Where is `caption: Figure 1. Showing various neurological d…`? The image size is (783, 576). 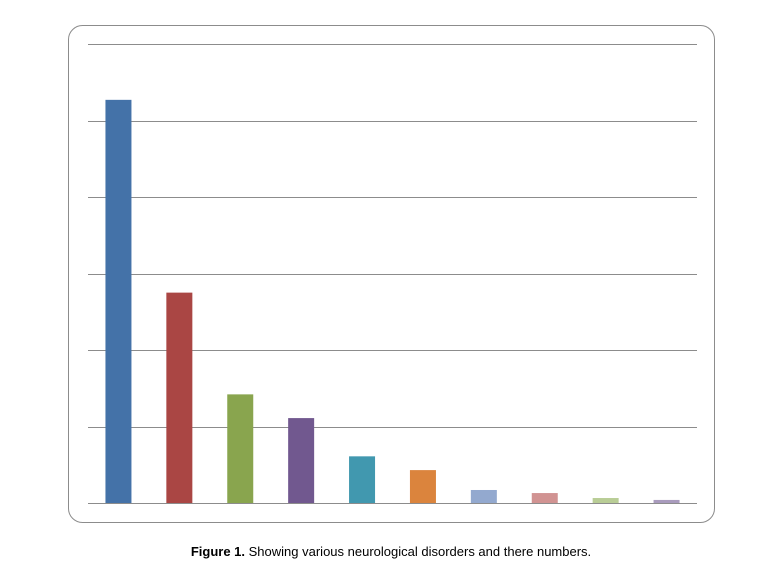
caption: Figure 1. Showing various neurological d… is located at coordinates (391, 551).